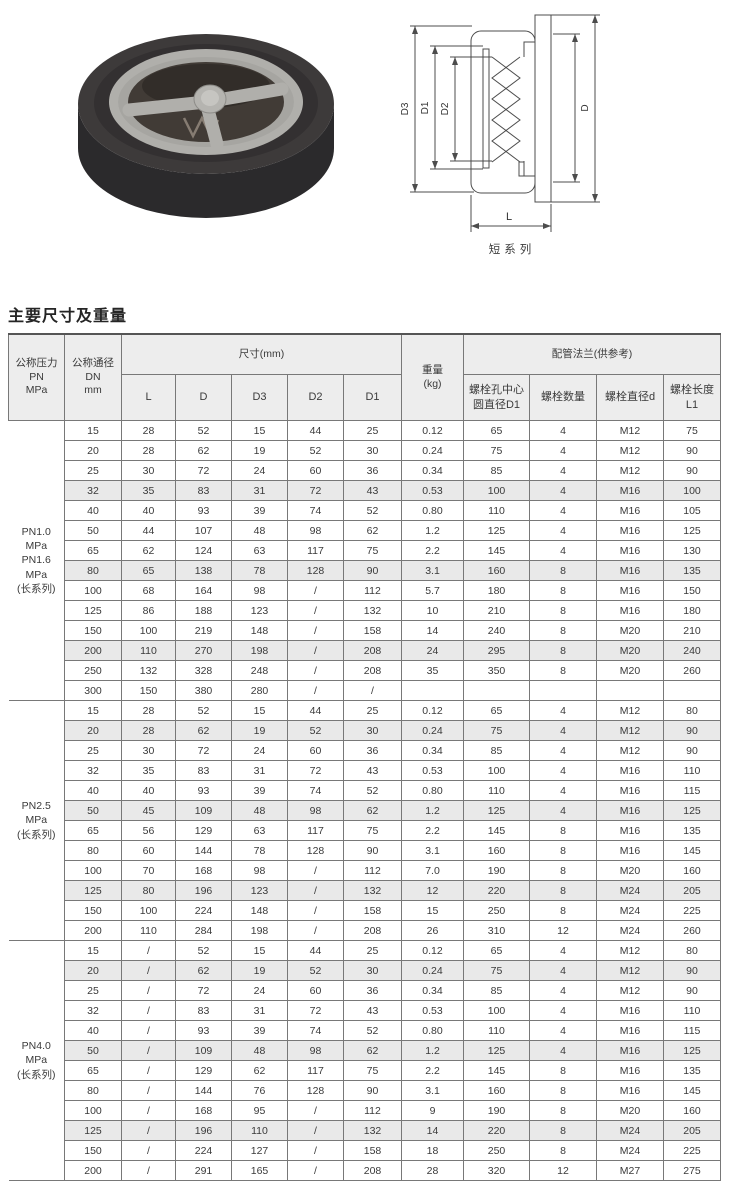  Describe the element at coordinates (630, 1150) in the screenshot. I see `table-cell: M24` at that location.